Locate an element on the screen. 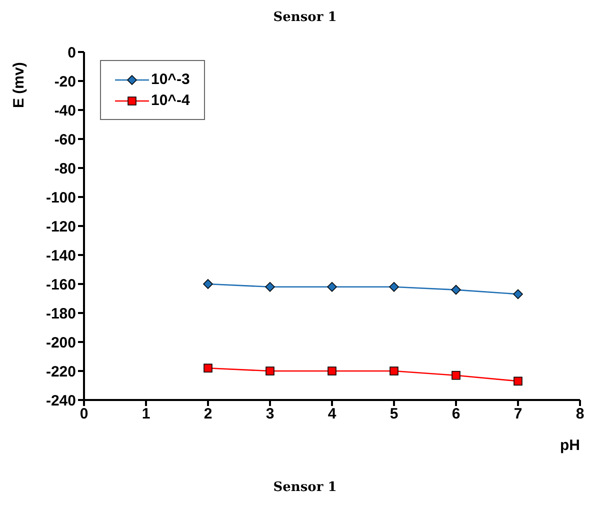 The height and width of the screenshot is (532, 594). x-tick-label: 8 is located at coordinates (580, 414).